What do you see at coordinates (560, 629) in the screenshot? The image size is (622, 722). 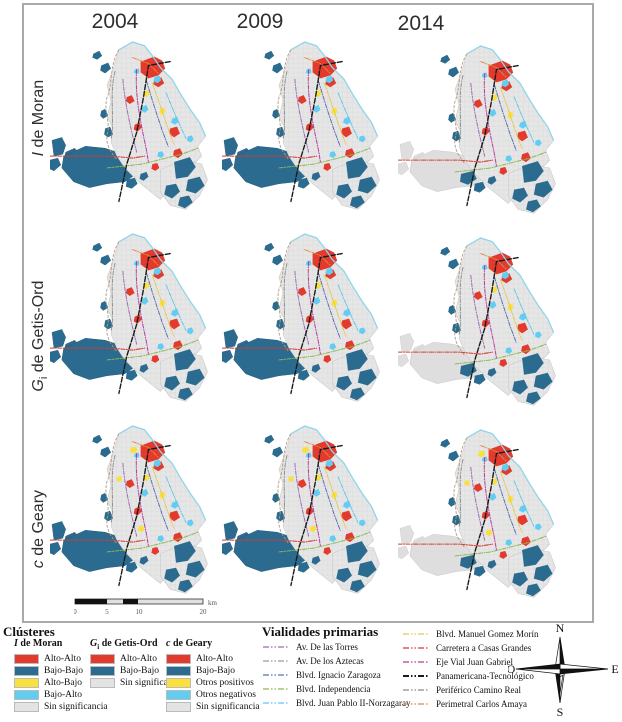 I see `compass-north-label: N` at bounding box center [560, 629].